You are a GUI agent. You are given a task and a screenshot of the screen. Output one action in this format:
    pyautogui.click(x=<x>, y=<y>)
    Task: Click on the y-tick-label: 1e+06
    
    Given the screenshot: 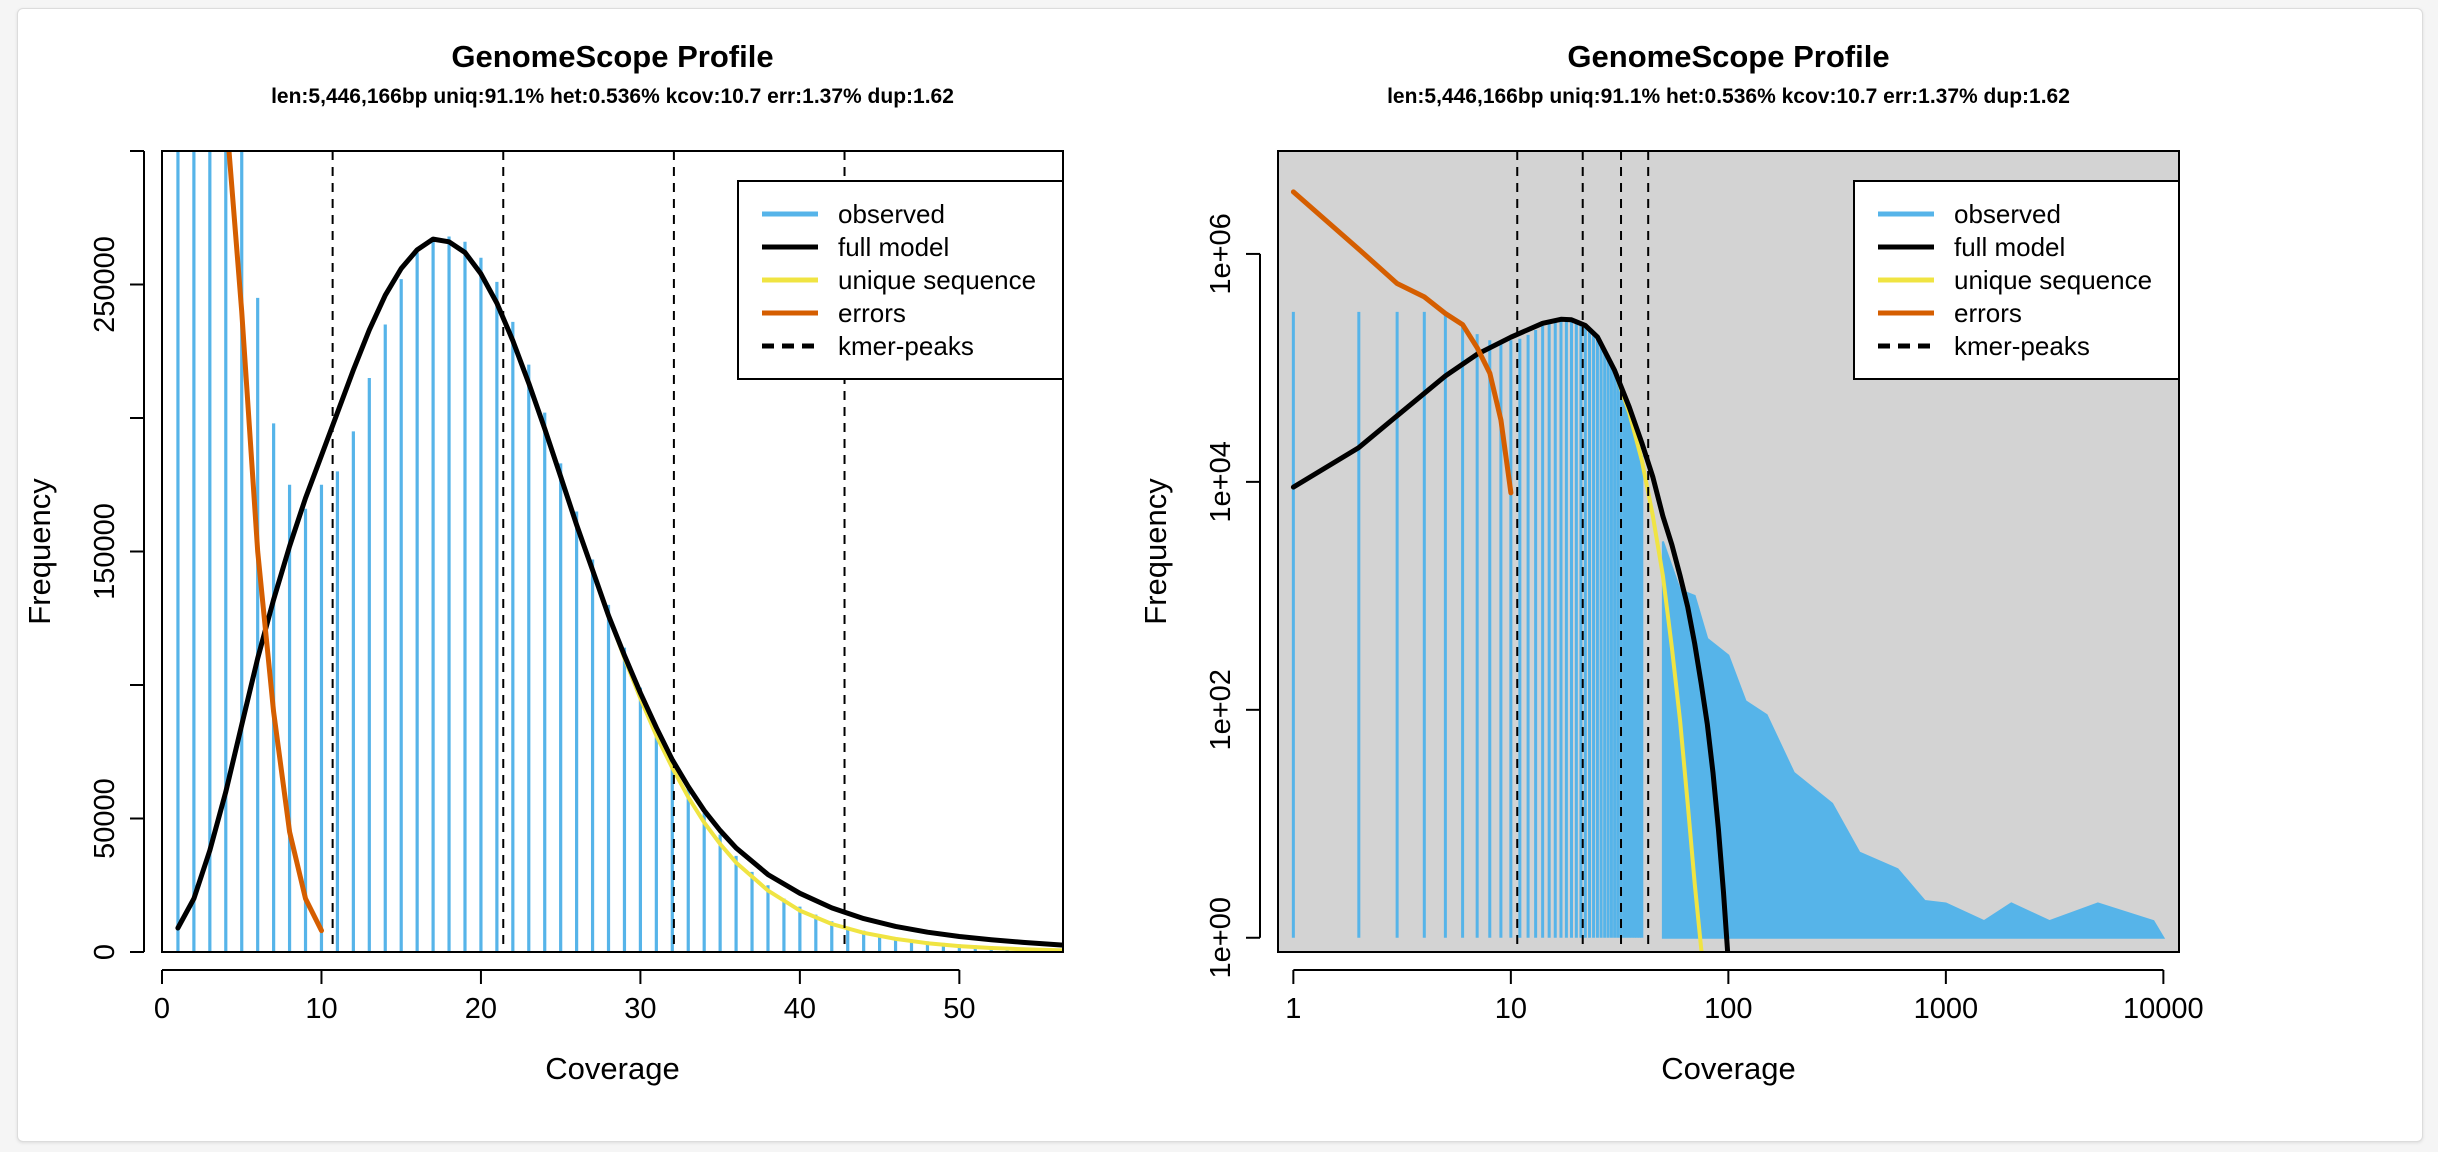 What is the action you would take?
    pyautogui.click(x=1221, y=253)
    